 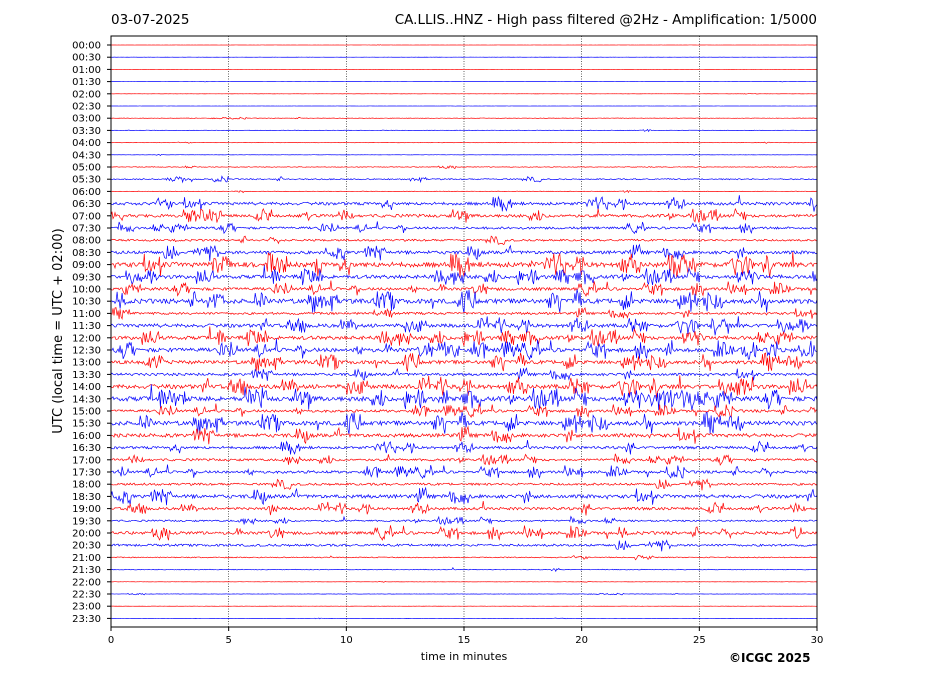 What do you see at coordinates (86, 216) in the screenshot?
I see `y-tick-label: 07:00` at bounding box center [86, 216].